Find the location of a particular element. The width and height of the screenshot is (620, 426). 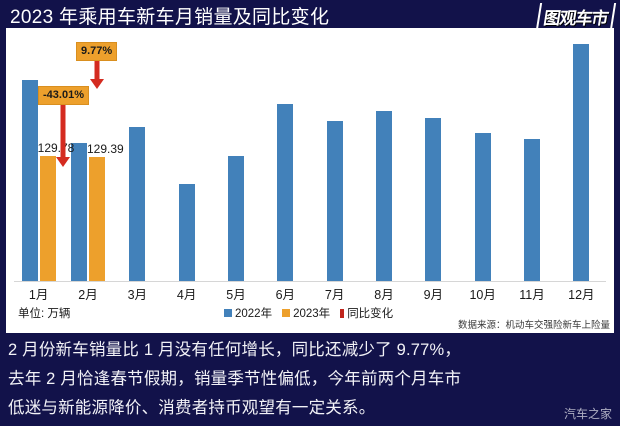

down-arrow-icon-shaft-2月 is located at coordinates (97, 70).